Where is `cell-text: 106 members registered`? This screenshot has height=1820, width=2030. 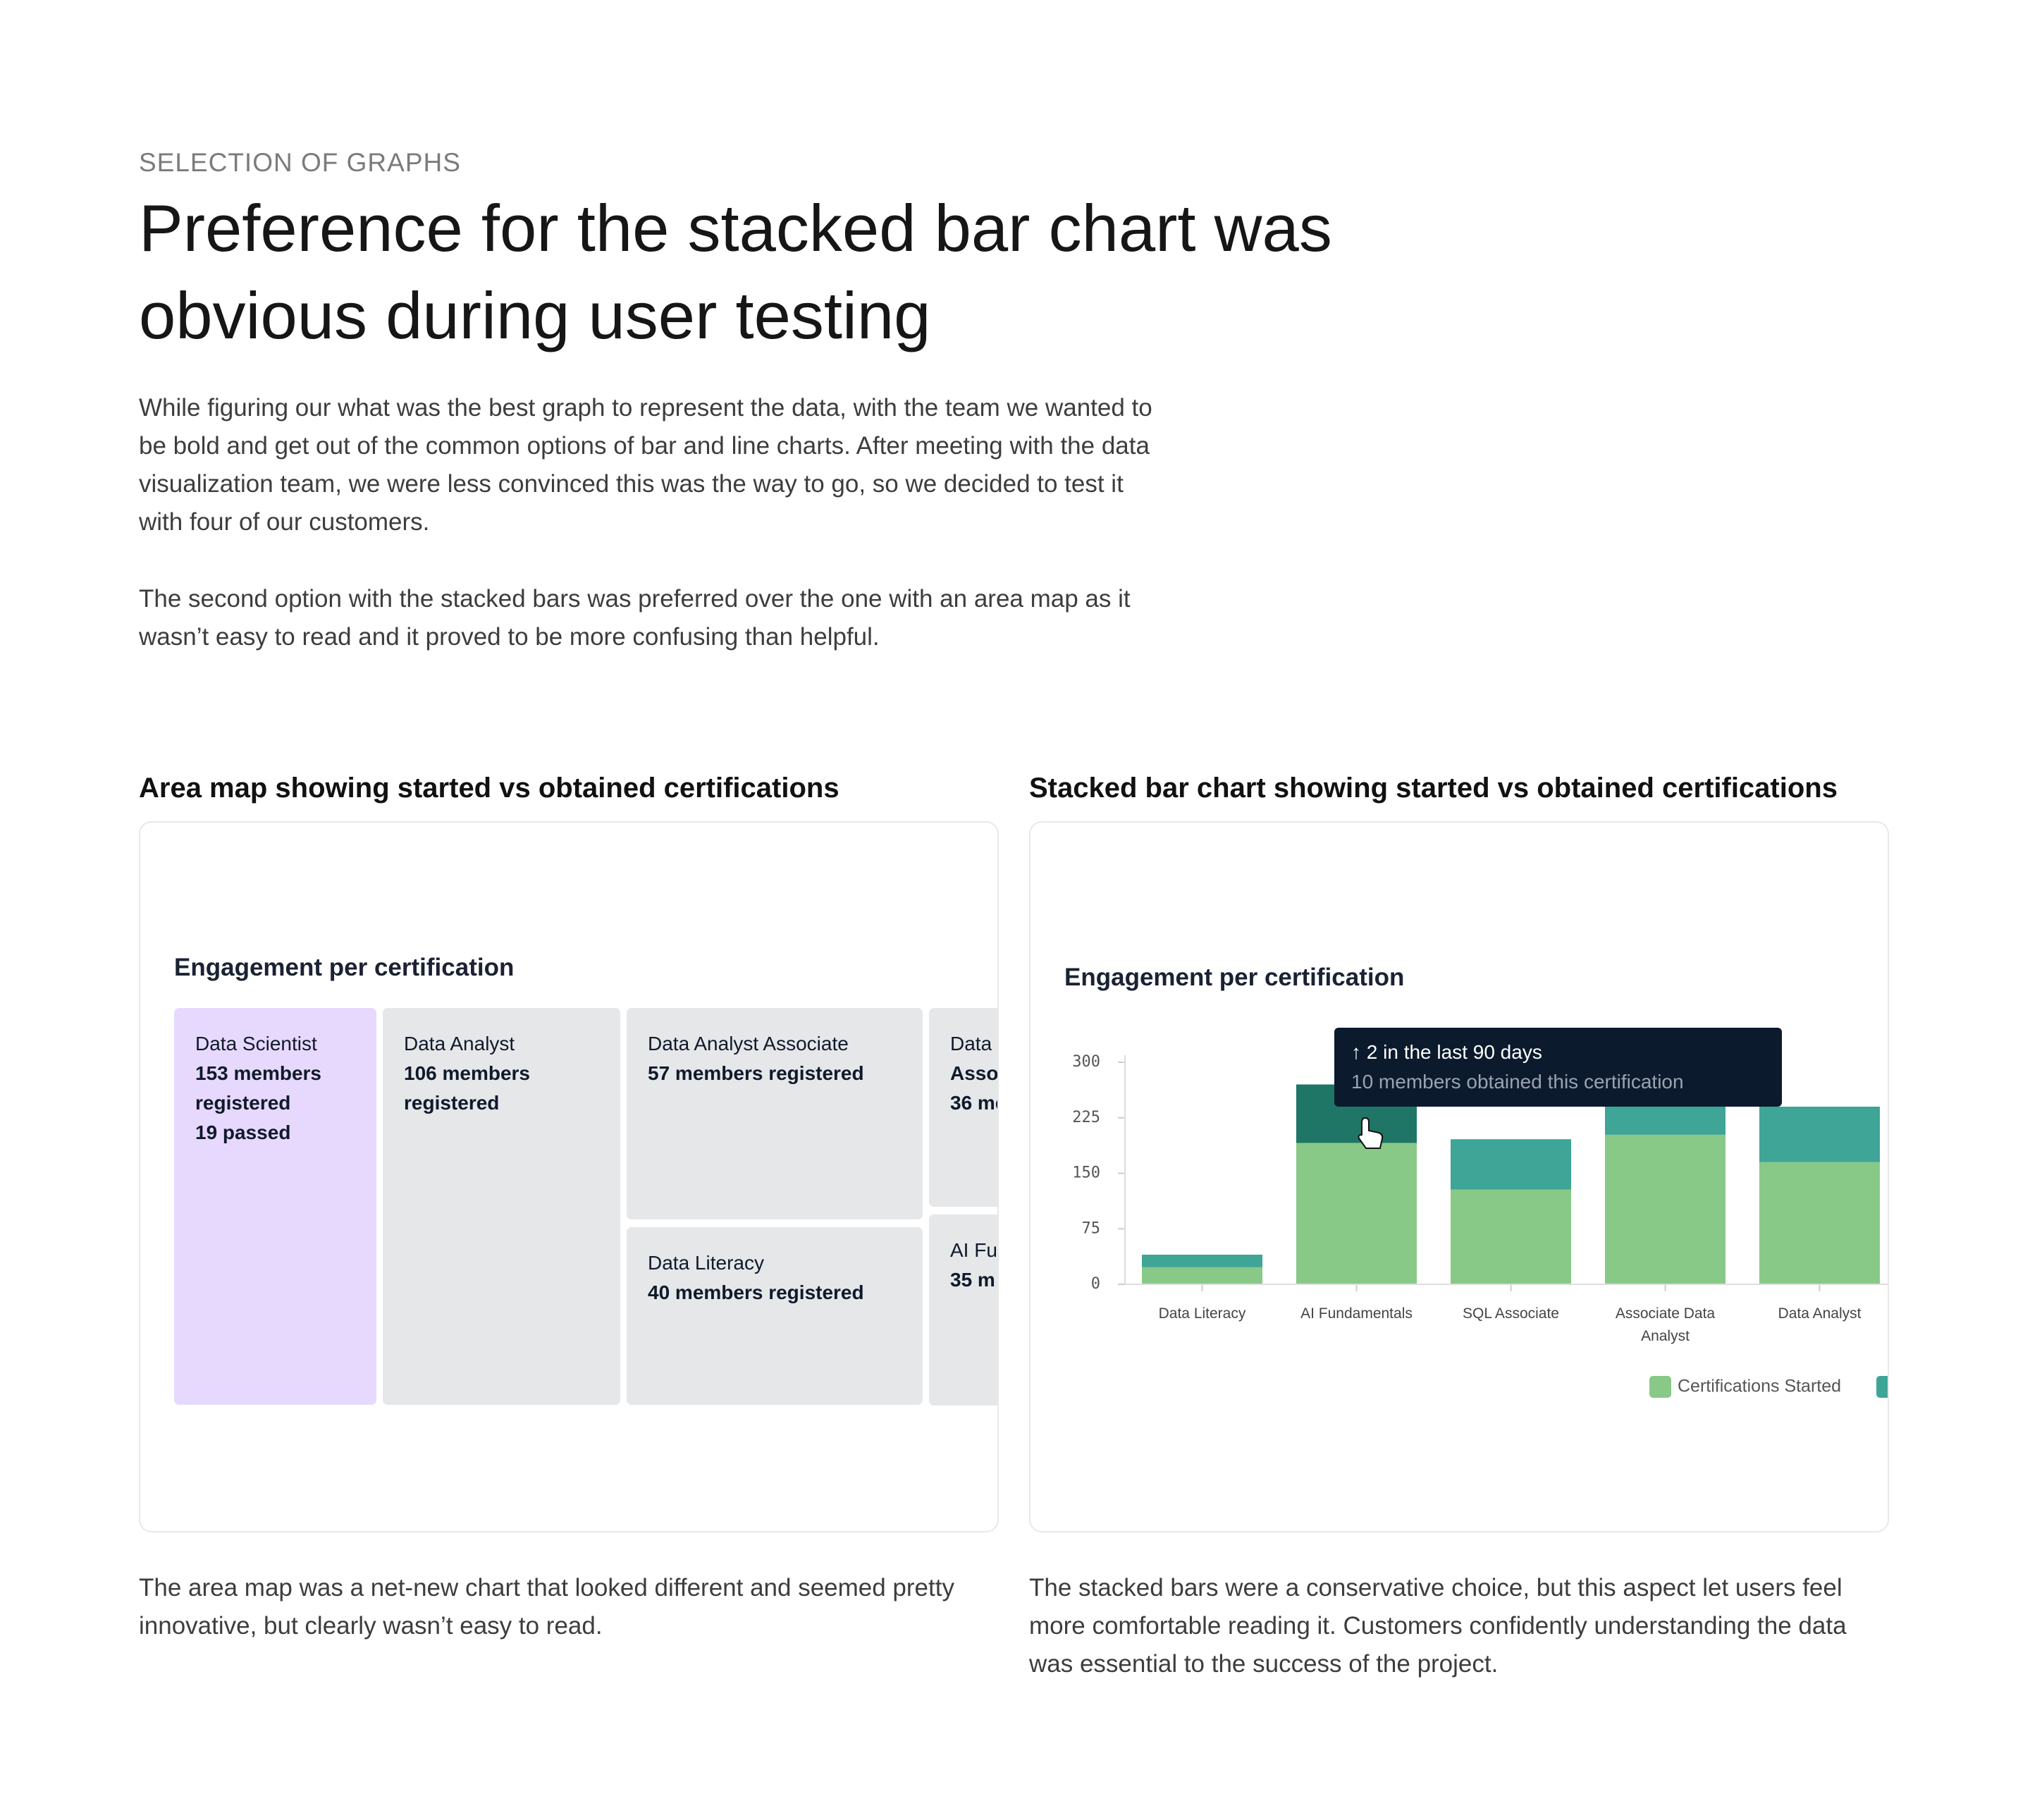
cell-text: 106 members registered is located at coordinates (468, 1088).